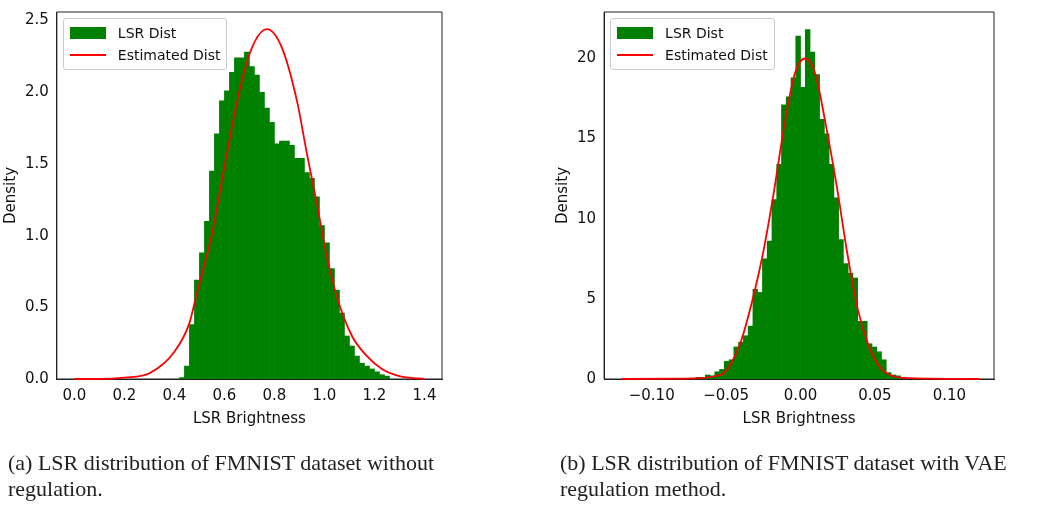  Describe the element at coordinates (784, 476) in the screenshot. I see `text: (b) LSR distribution of FMNIST dataset with VAE regulation method.` at that location.